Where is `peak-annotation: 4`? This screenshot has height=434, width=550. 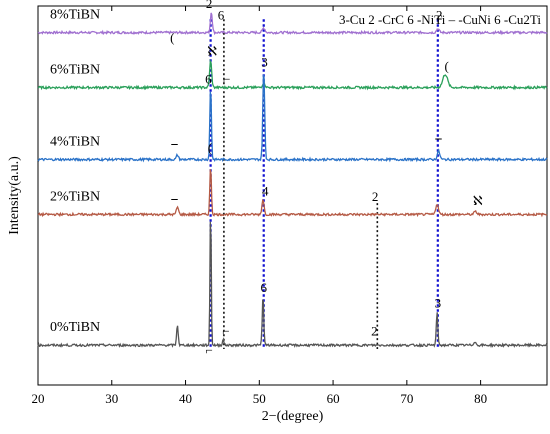 peak-annotation: 4 is located at coordinates (265, 191).